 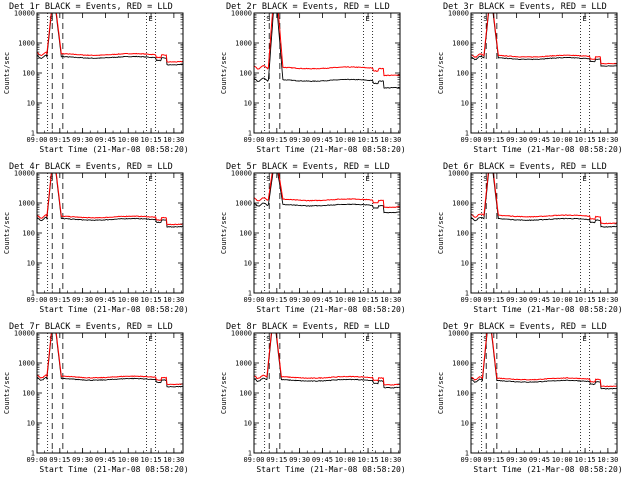 What do you see at coordinates (308, 167) in the screenshot?
I see `panel-title: Det 5r BLACK = Events, RED = LLD` at bounding box center [308, 167].